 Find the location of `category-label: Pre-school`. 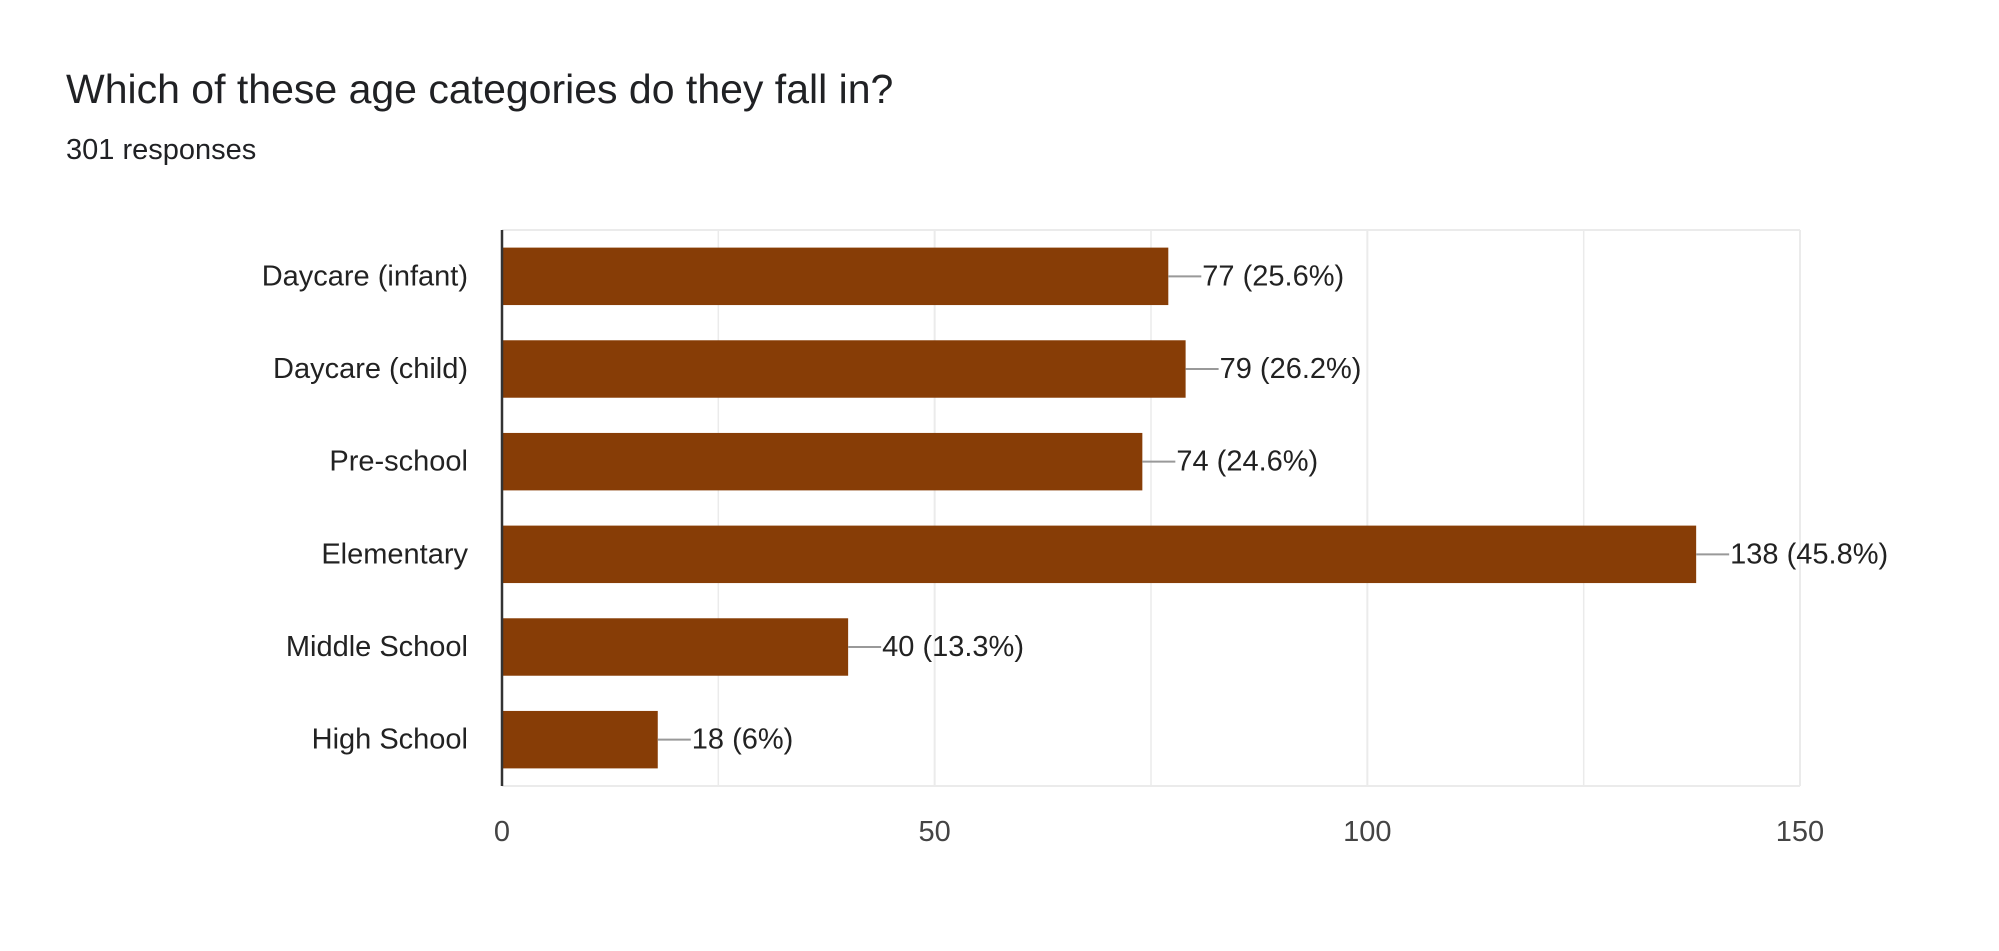

category-label: Pre-school is located at coordinates (398, 462).